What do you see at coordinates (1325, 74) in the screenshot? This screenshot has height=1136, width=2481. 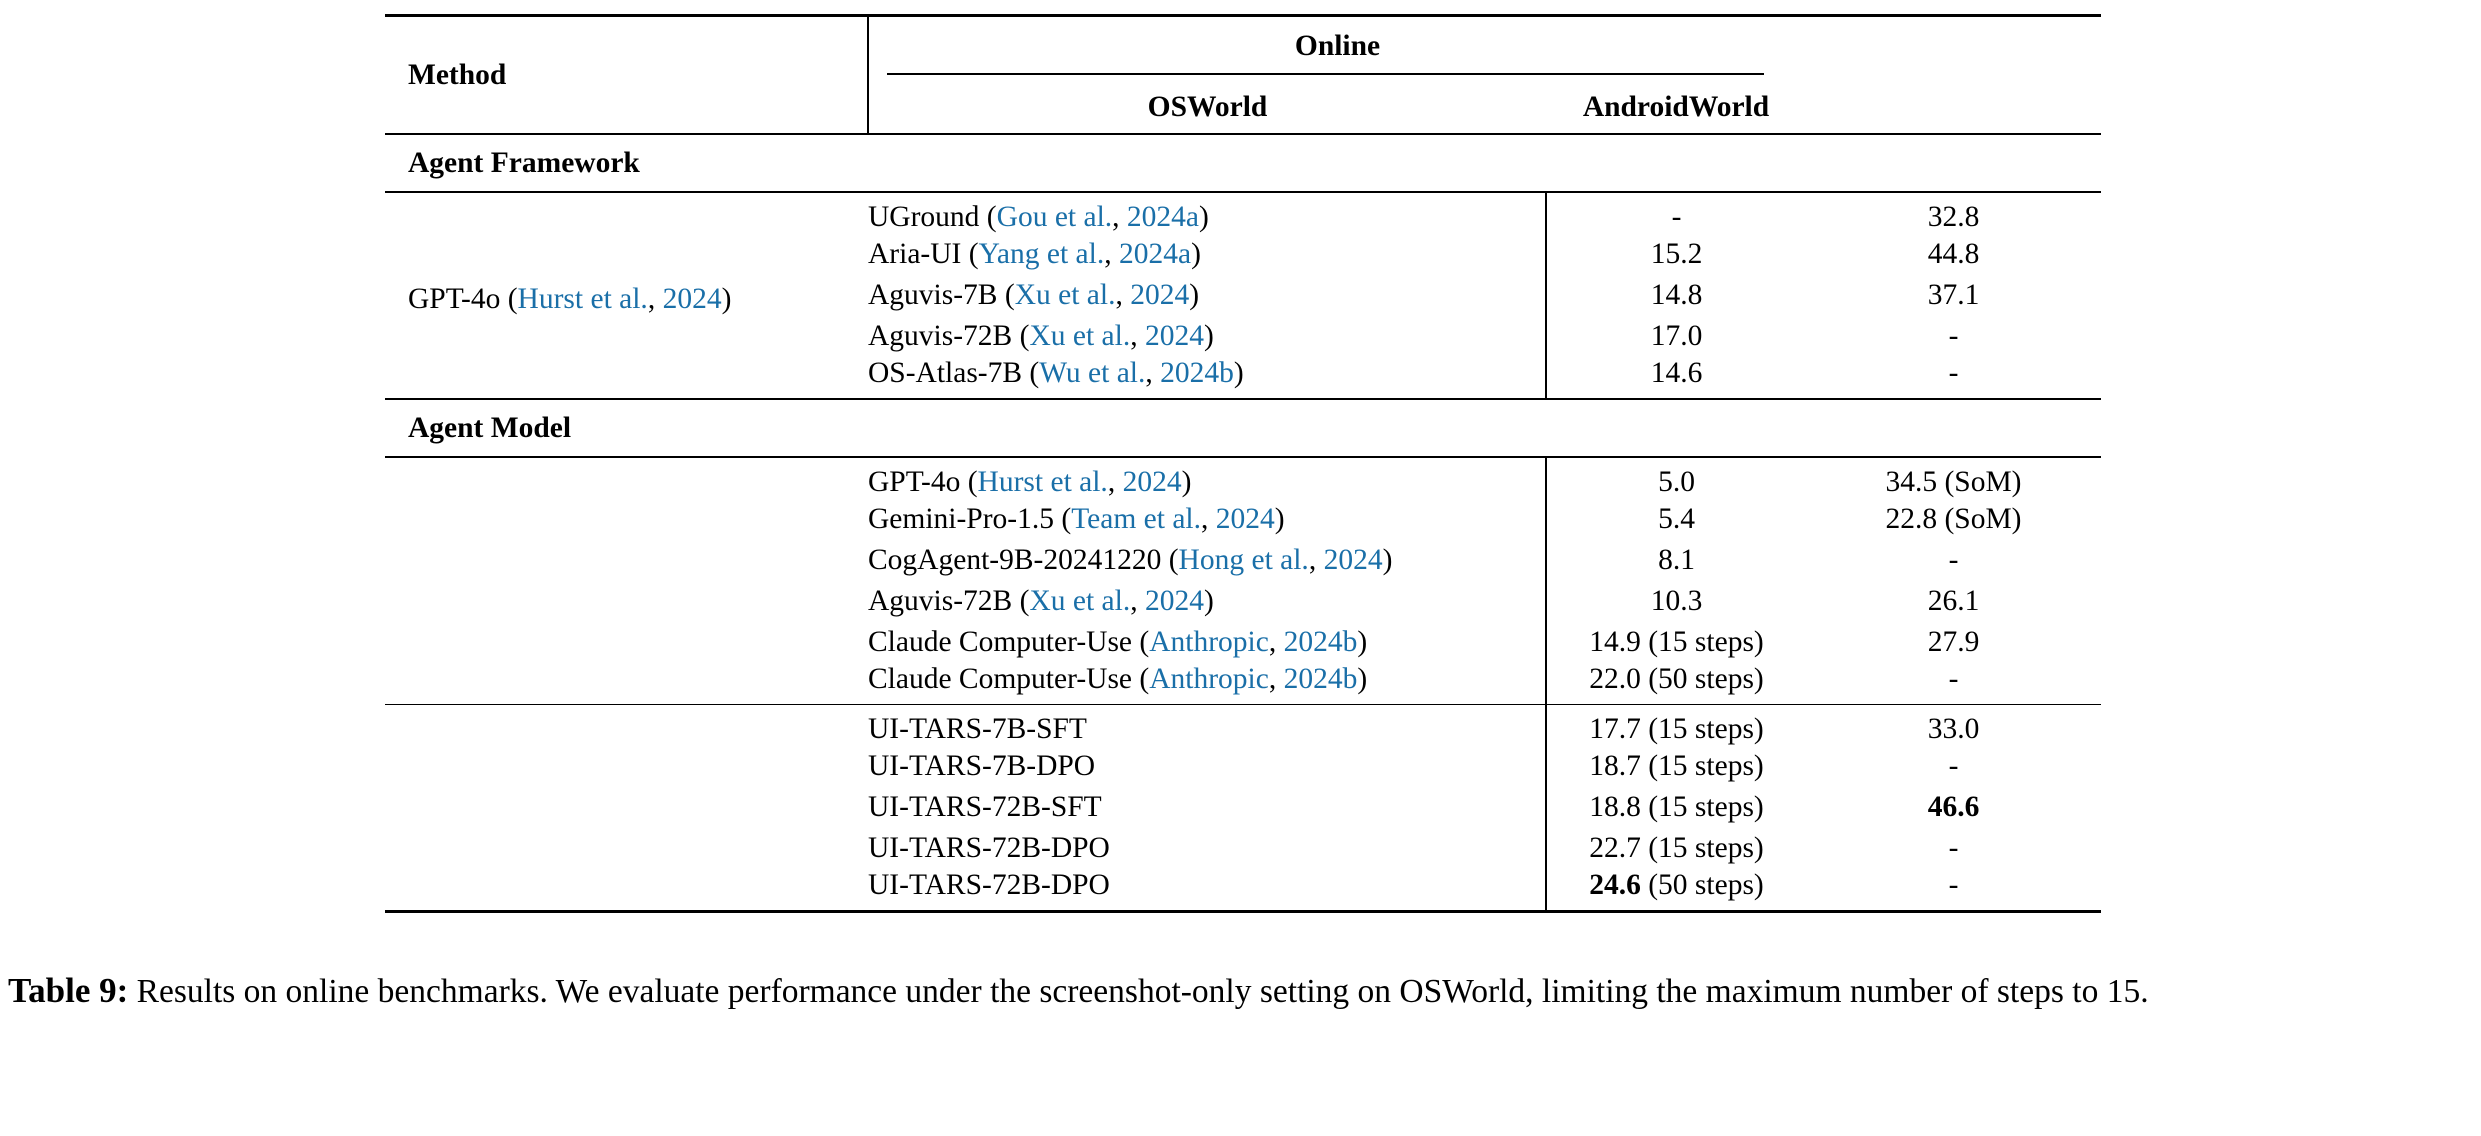 I see `online-cmidrule` at bounding box center [1325, 74].